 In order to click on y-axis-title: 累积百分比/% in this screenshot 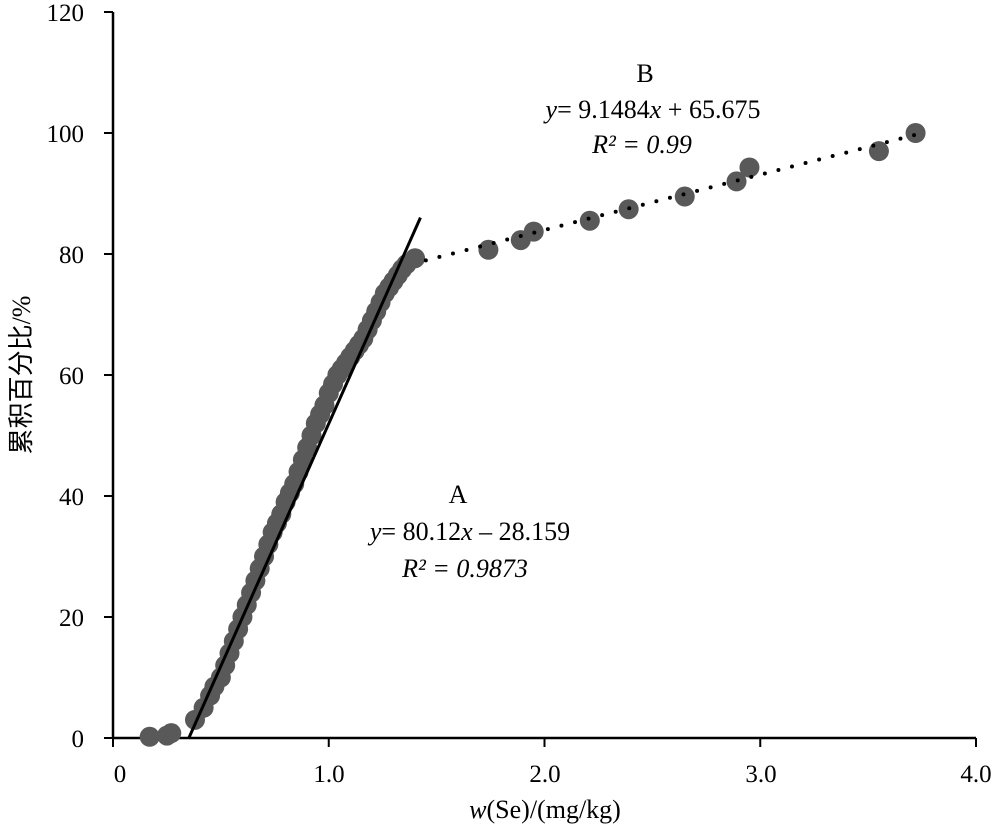, I will do `click(21, 375)`.